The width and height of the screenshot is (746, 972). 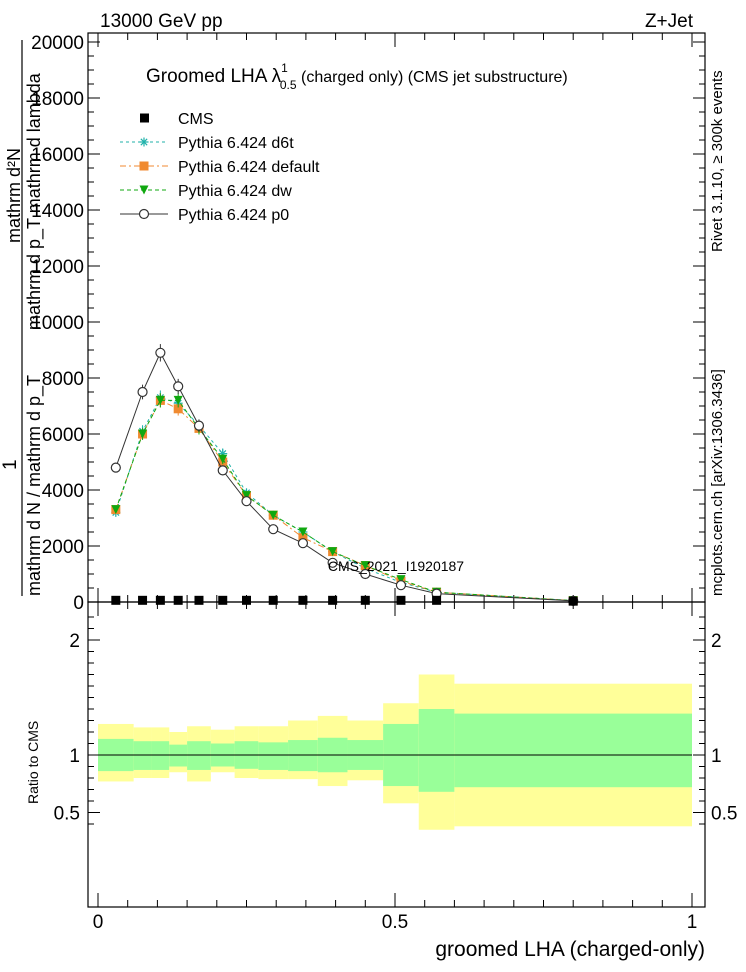 I want to click on legend-label: CMS, so click(x=196, y=119).